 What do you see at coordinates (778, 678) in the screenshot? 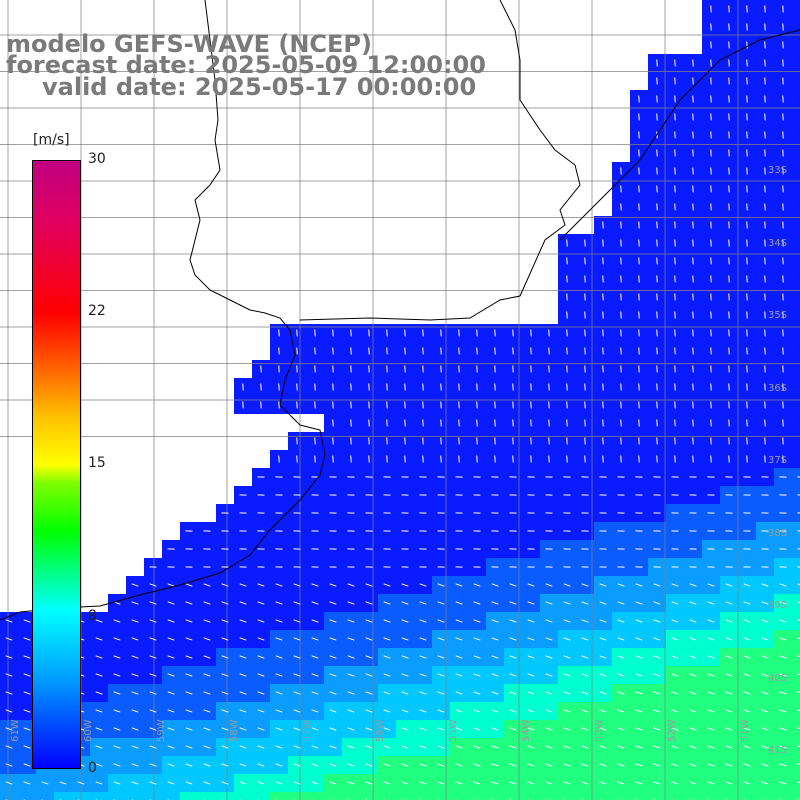
I see `lat-label: 40S` at bounding box center [778, 678].